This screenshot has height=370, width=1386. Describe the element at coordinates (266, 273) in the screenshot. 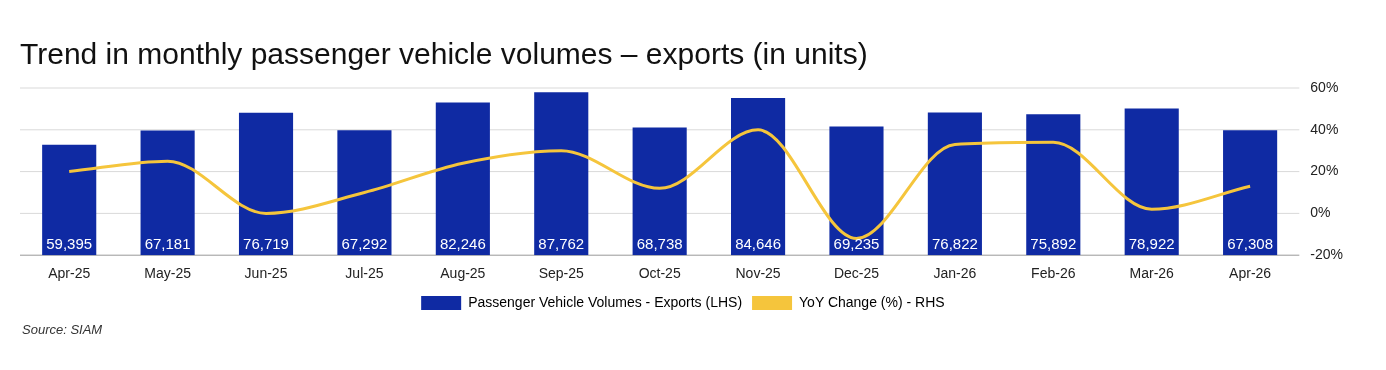

I see `x-tick-label: Jun-25` at that location.